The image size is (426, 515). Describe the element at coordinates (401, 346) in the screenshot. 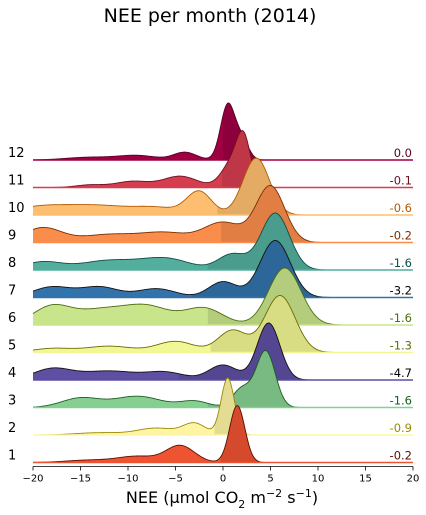

I see `mean-value-label: -1.3` at that location.